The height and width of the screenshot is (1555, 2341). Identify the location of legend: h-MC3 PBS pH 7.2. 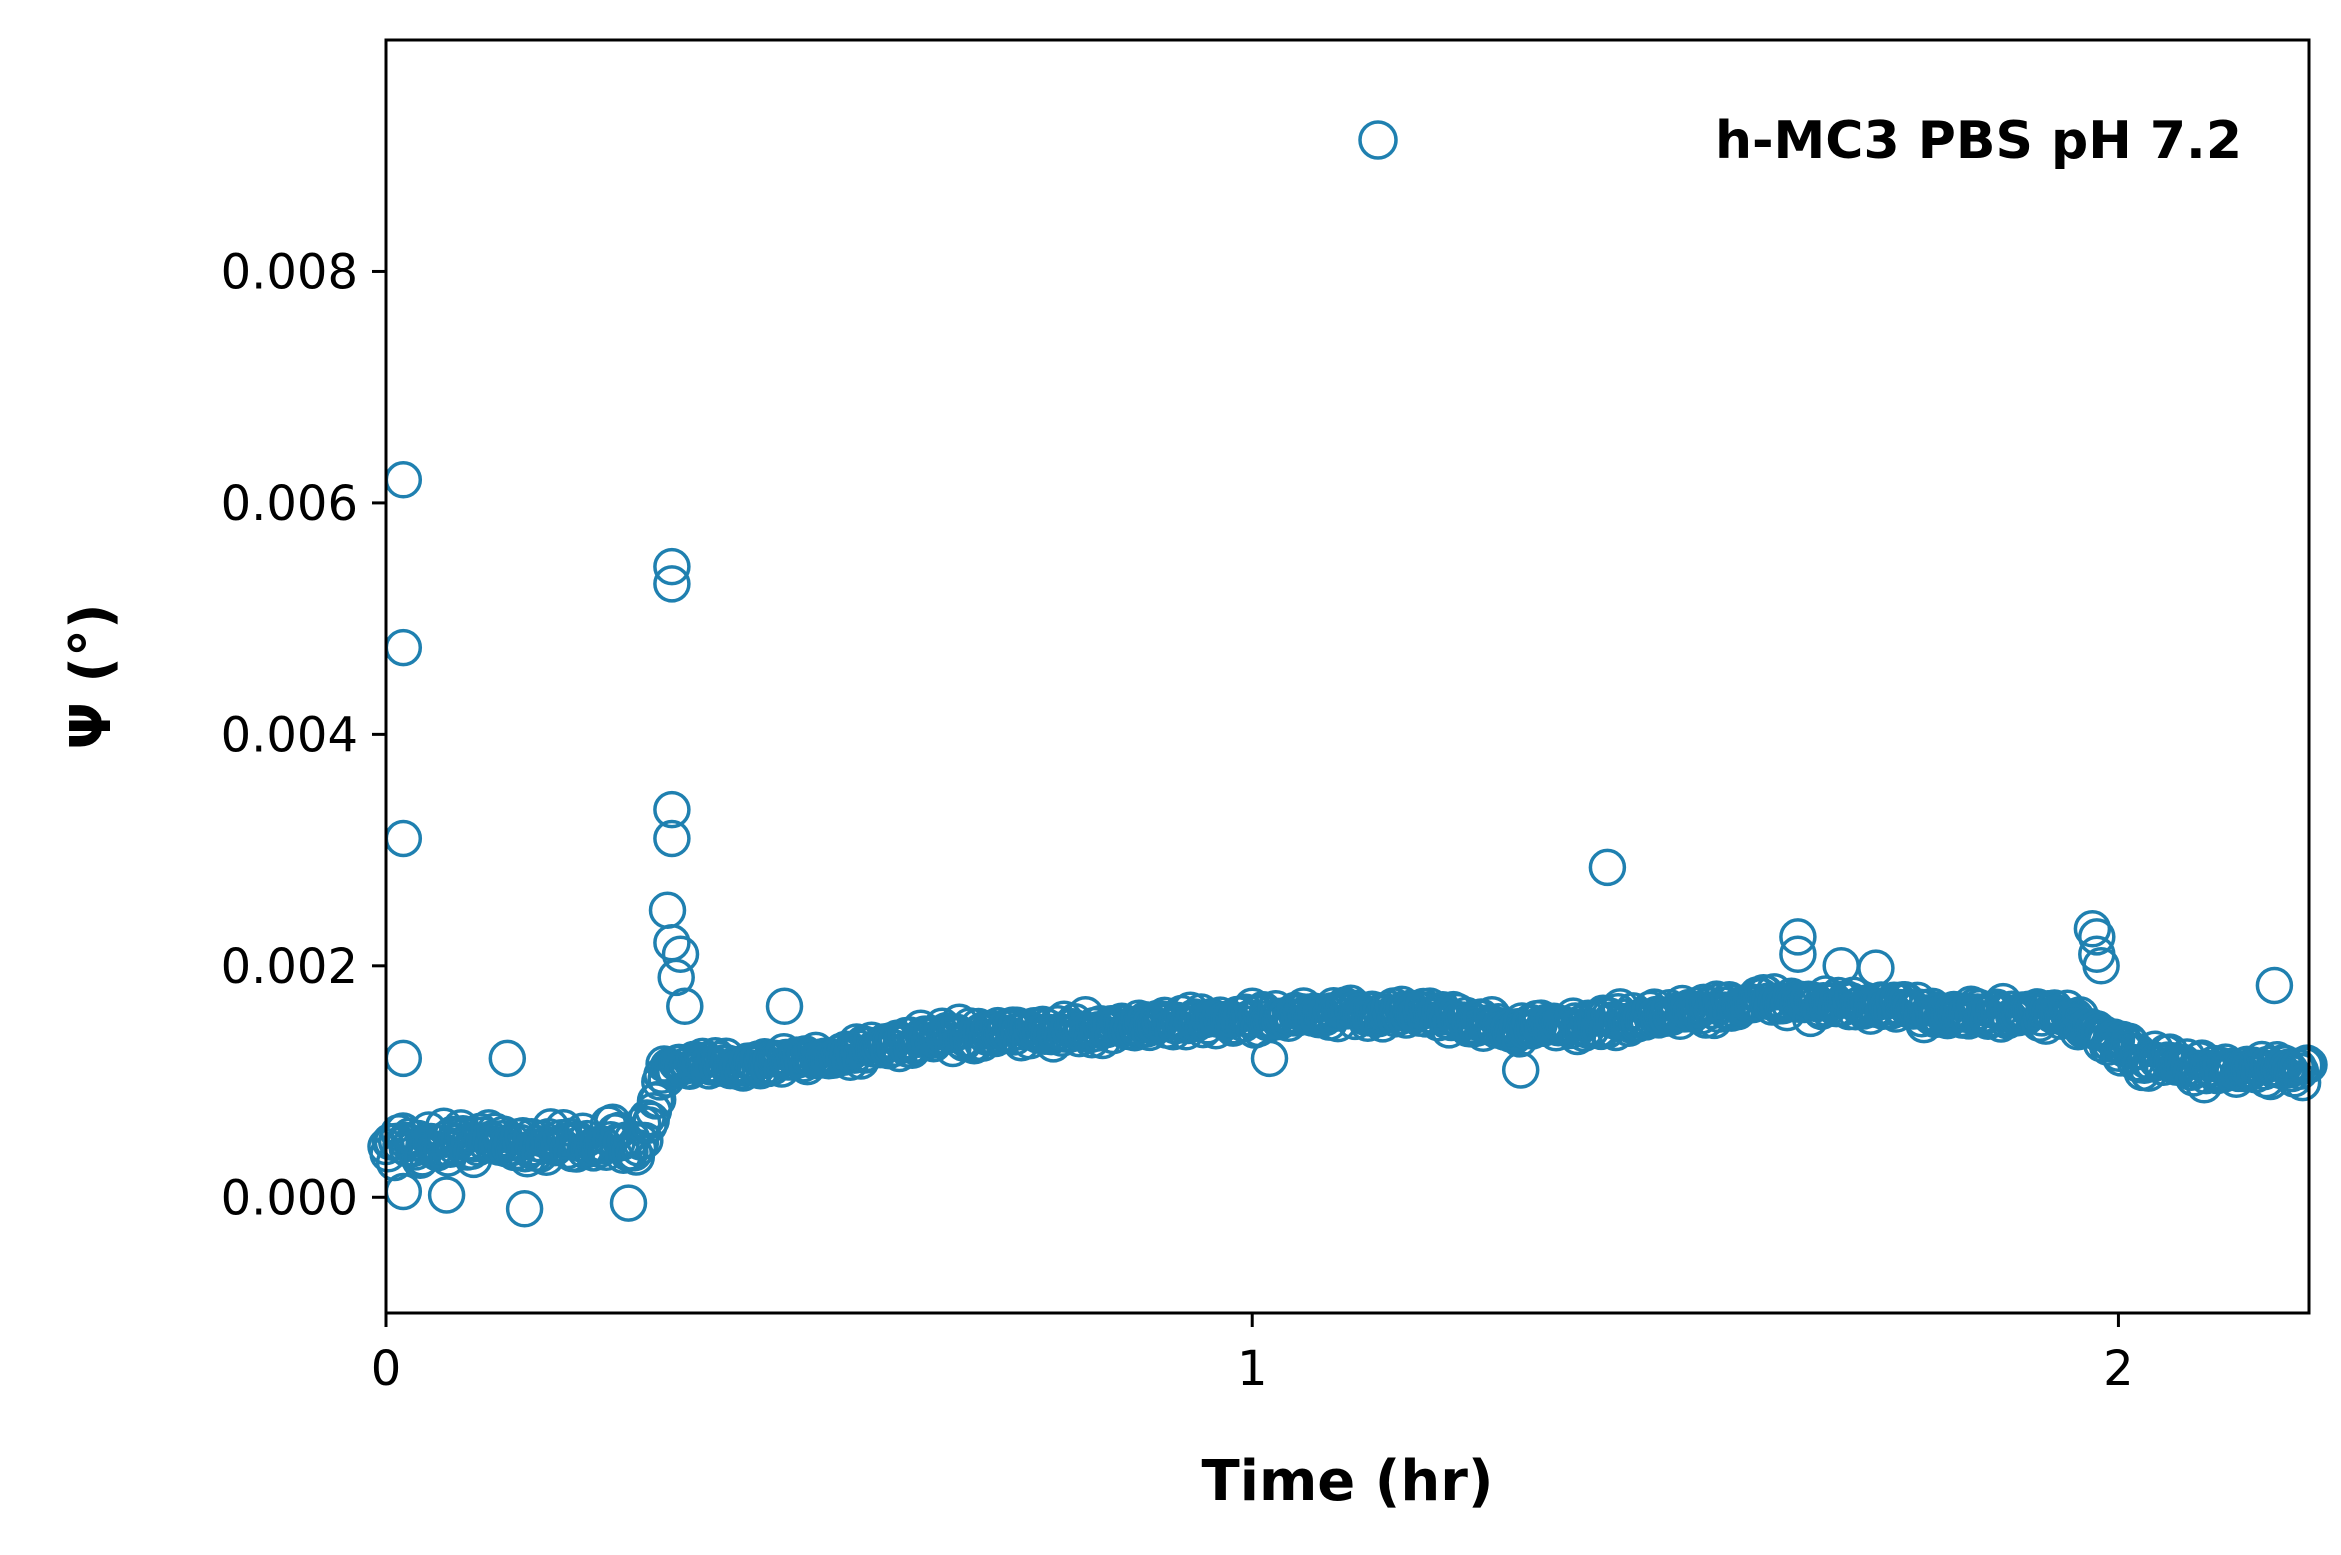
(1800, 141).